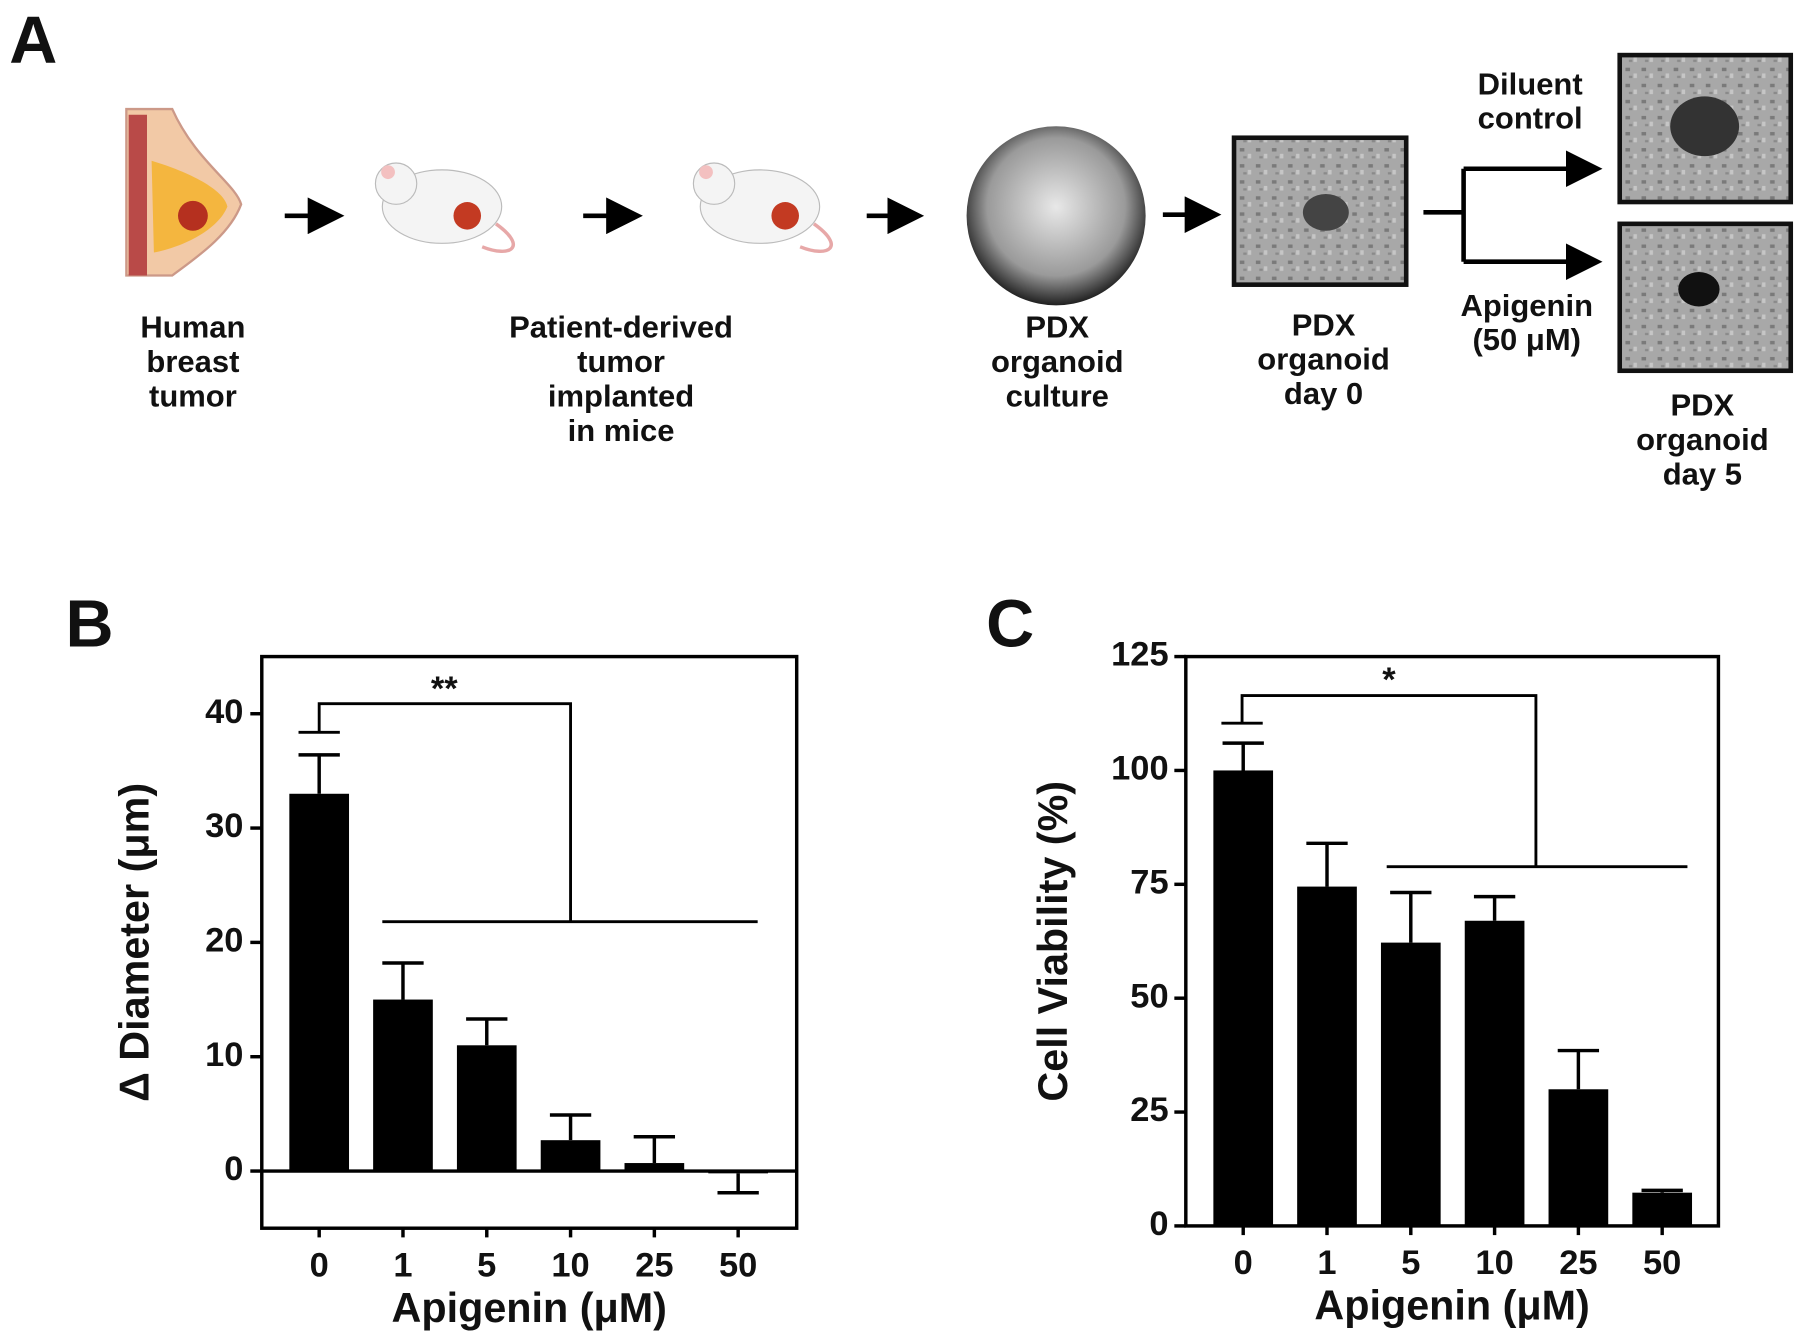 The image size is (1800, 1343). Describe the element at coordinates (1530, 83) in the screenshot. I see `step-label: Diluent` at that location.